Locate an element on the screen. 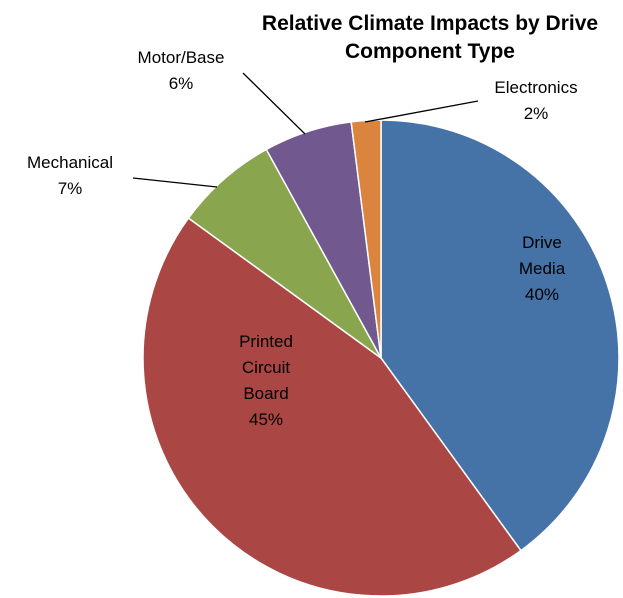 The width and height of the screenshot is (623, 598). slice-percent-electronics: 2% is located at coordinates (536, 113).